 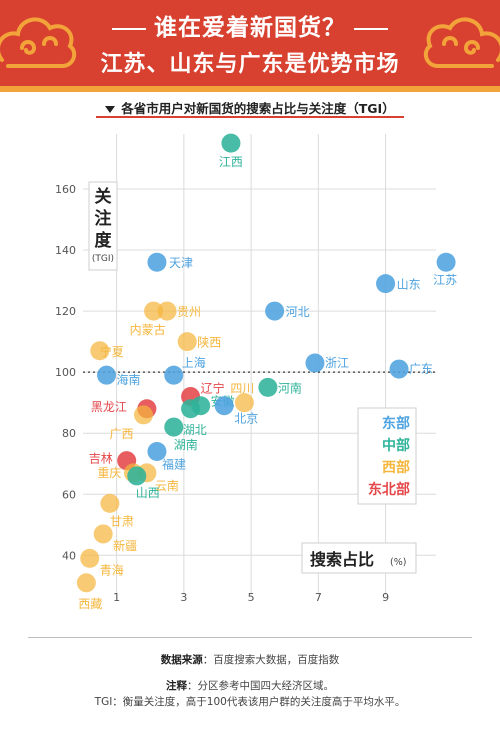 What do you see at coordinates (213, 388) in the screenshot?
I see `point-label-辽宁: 辽宁` at bounding box center [213, 388].